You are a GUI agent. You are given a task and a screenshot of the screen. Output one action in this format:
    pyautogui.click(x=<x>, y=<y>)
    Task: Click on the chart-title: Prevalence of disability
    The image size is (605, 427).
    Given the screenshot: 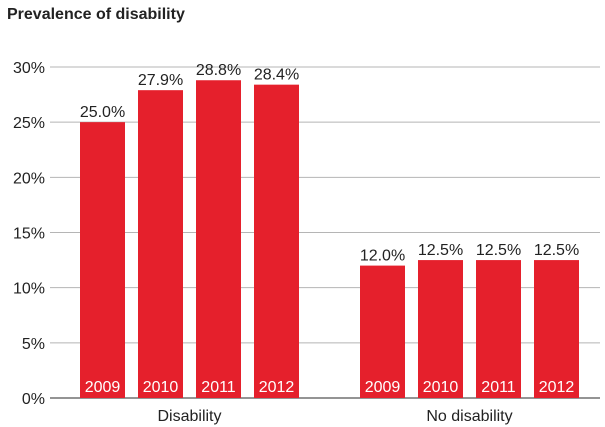 What is the action you would take?
    pyautogui.click(x=96, y=14)
    